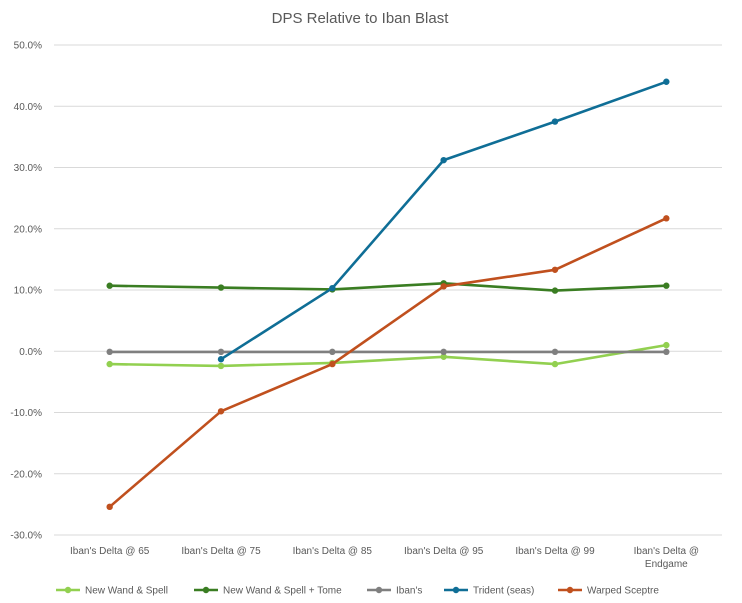 This screenshot has height=603, width=742. Describe the element at coordinates (26, 474) in the screenshot. I see `y-tick-label: -20.0%` at that location.